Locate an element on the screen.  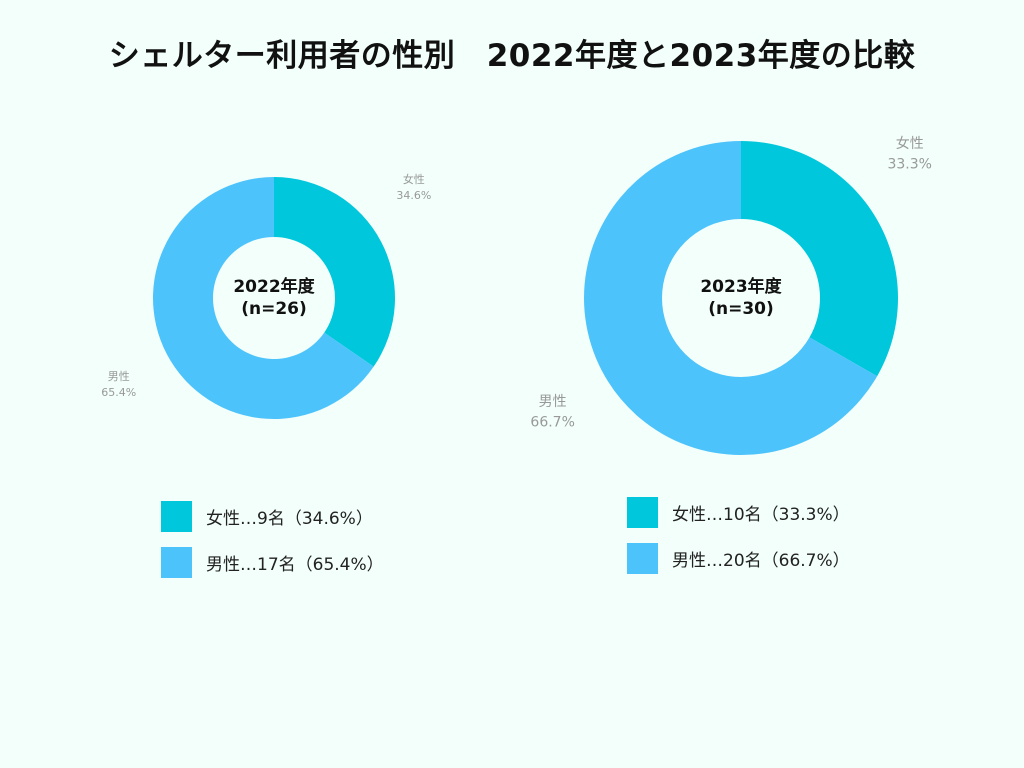
slice-label-percent: 33.3% is located at coordinates (909, 164).